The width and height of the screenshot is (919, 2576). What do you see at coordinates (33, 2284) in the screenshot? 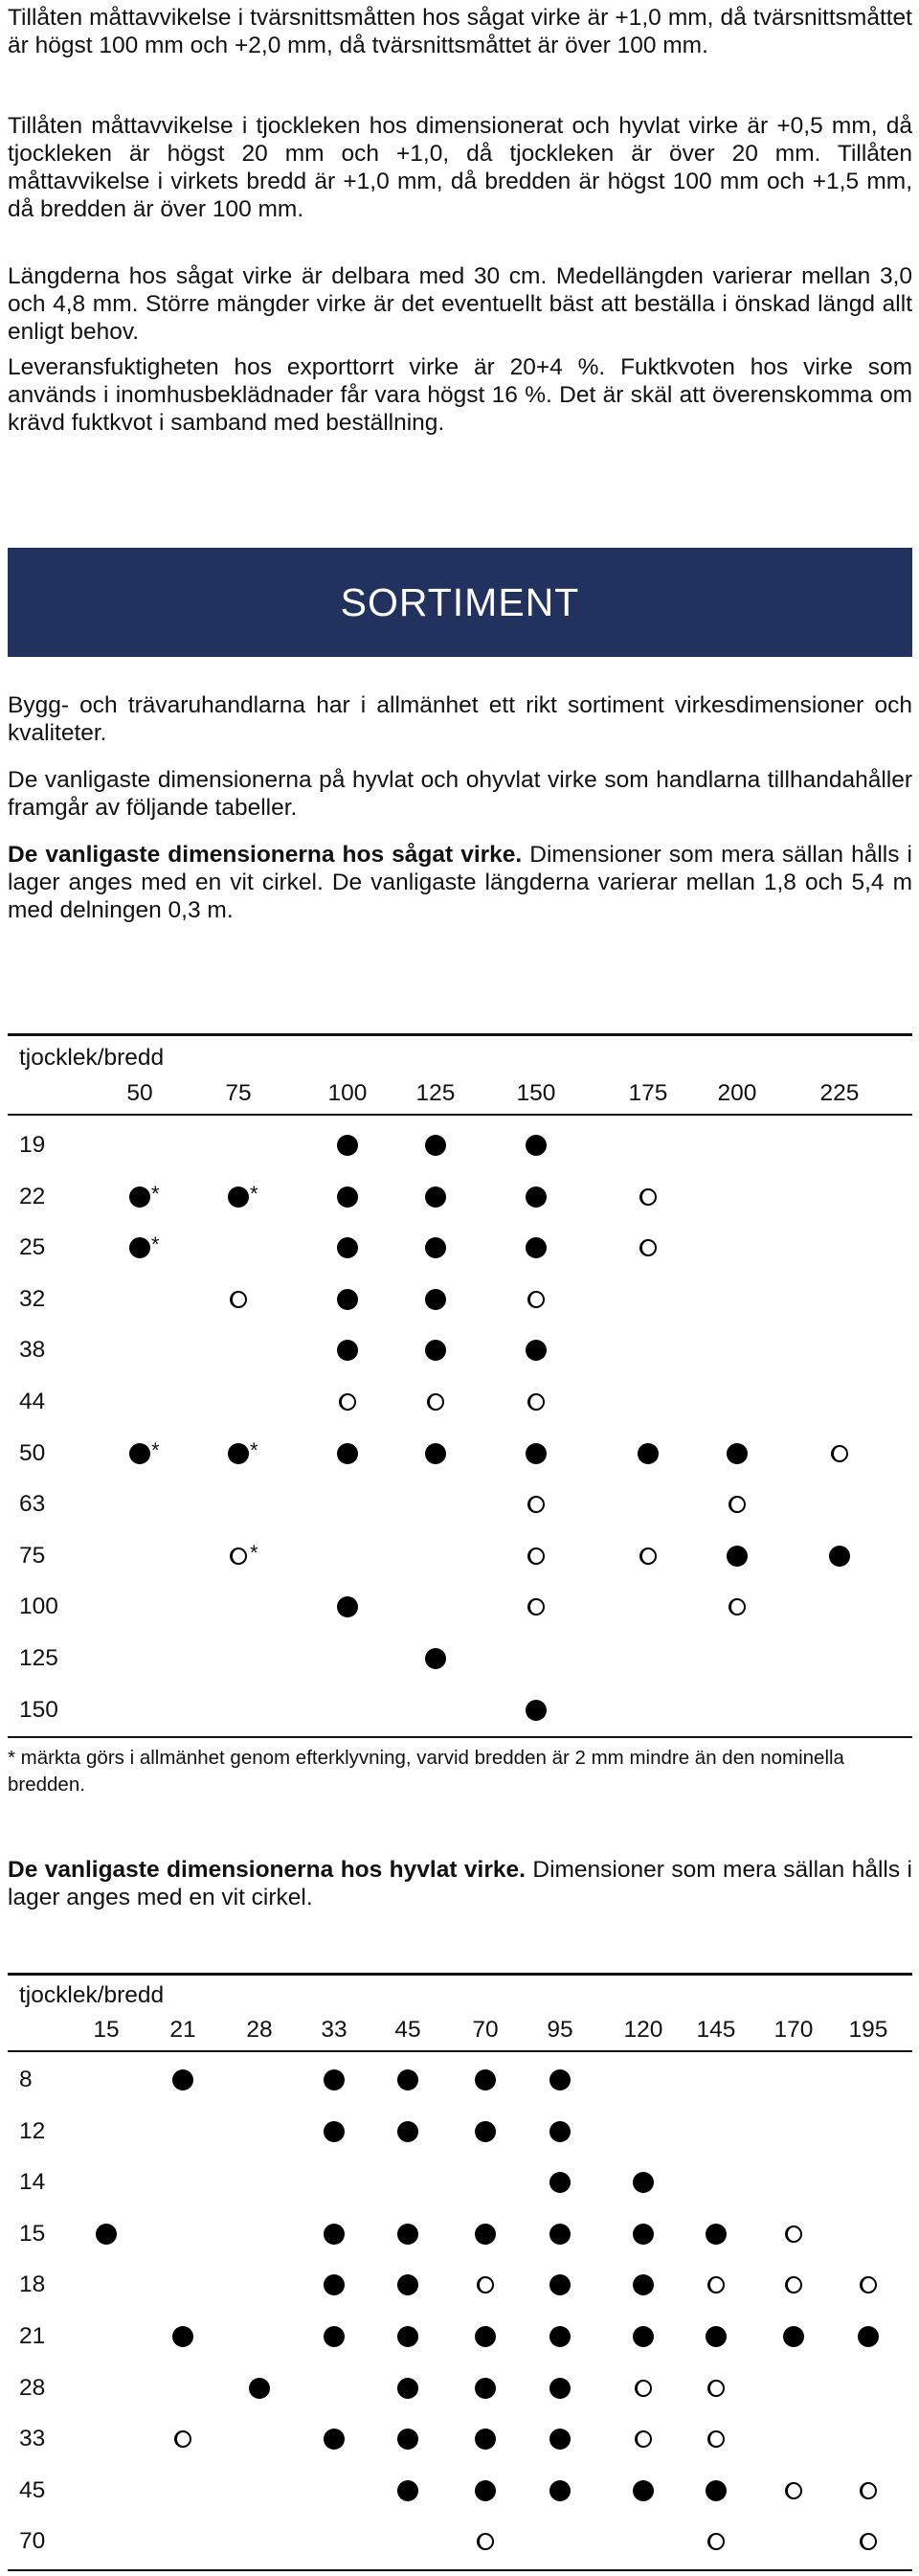
I see `row-label-18: 18` at bounding box center [33, 2284].